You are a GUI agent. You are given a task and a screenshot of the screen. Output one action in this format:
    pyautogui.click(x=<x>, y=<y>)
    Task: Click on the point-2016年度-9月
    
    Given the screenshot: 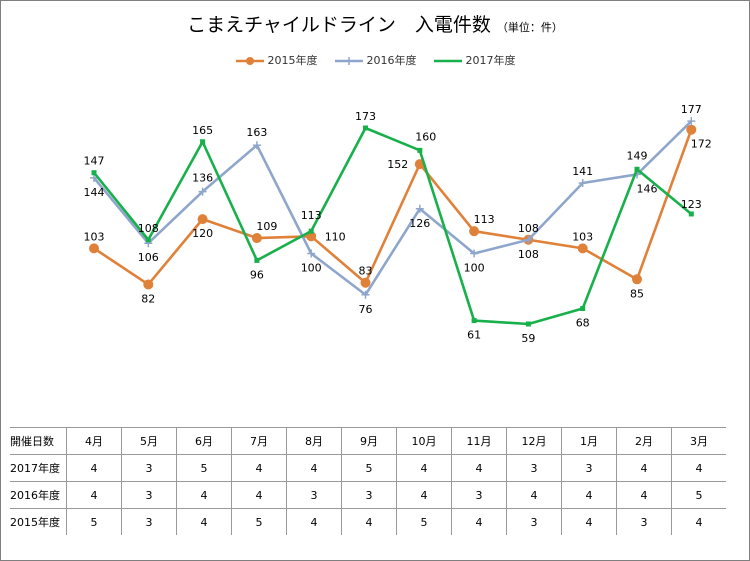 What is the action you would take?
    pyautogui.click(x=365, y=294)
    